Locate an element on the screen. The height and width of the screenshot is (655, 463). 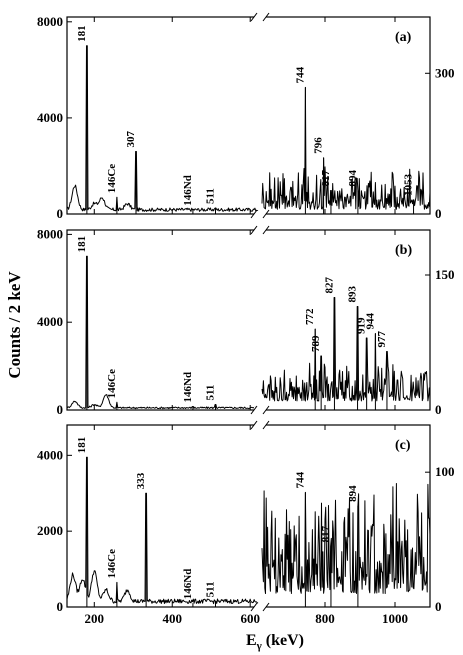
peak-label-977: 977 is located at coordinates (382, 339).